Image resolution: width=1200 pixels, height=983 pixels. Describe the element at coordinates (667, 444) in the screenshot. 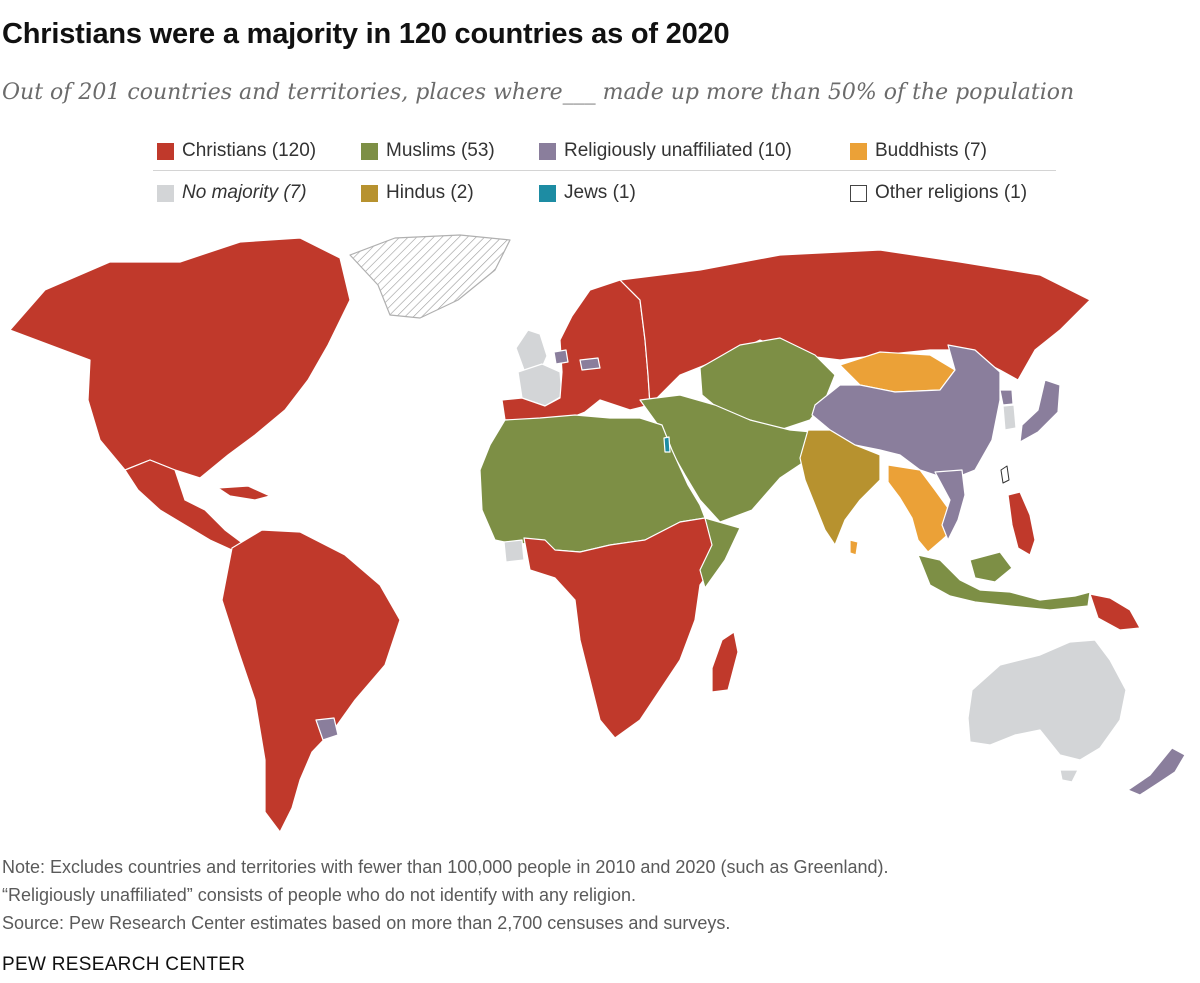

I see `region-israel` at that location.